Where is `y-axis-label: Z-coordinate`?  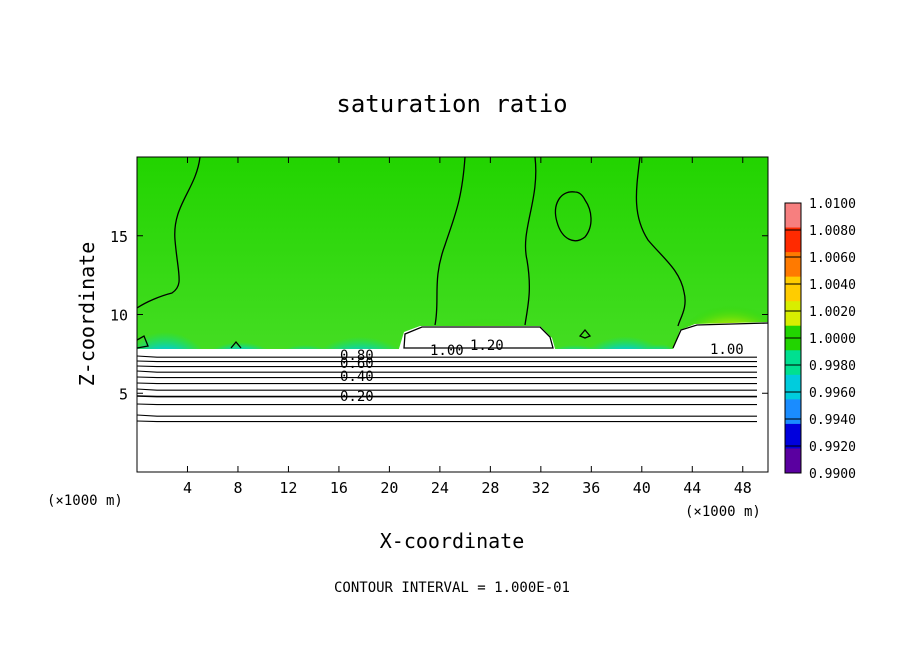
y-axis-label: Z-coordinate is located at coordinates (87, 314).